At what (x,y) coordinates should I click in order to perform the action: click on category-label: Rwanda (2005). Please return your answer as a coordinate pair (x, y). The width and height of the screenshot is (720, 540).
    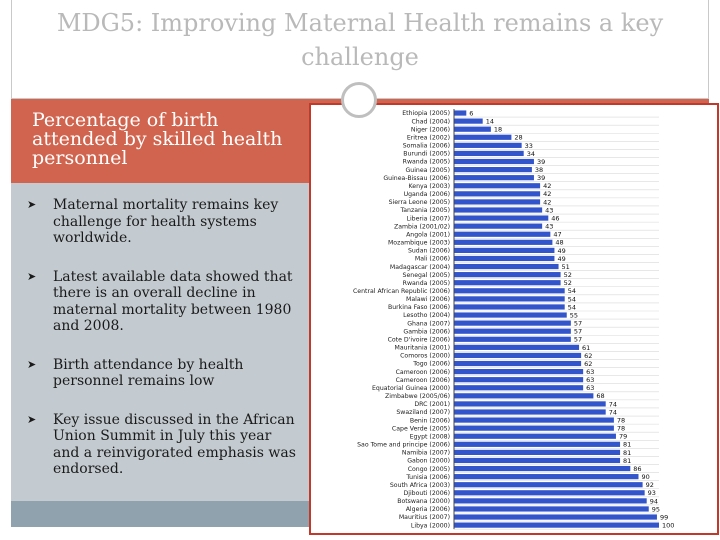
    Looking at the image, I should click on (426, 283).